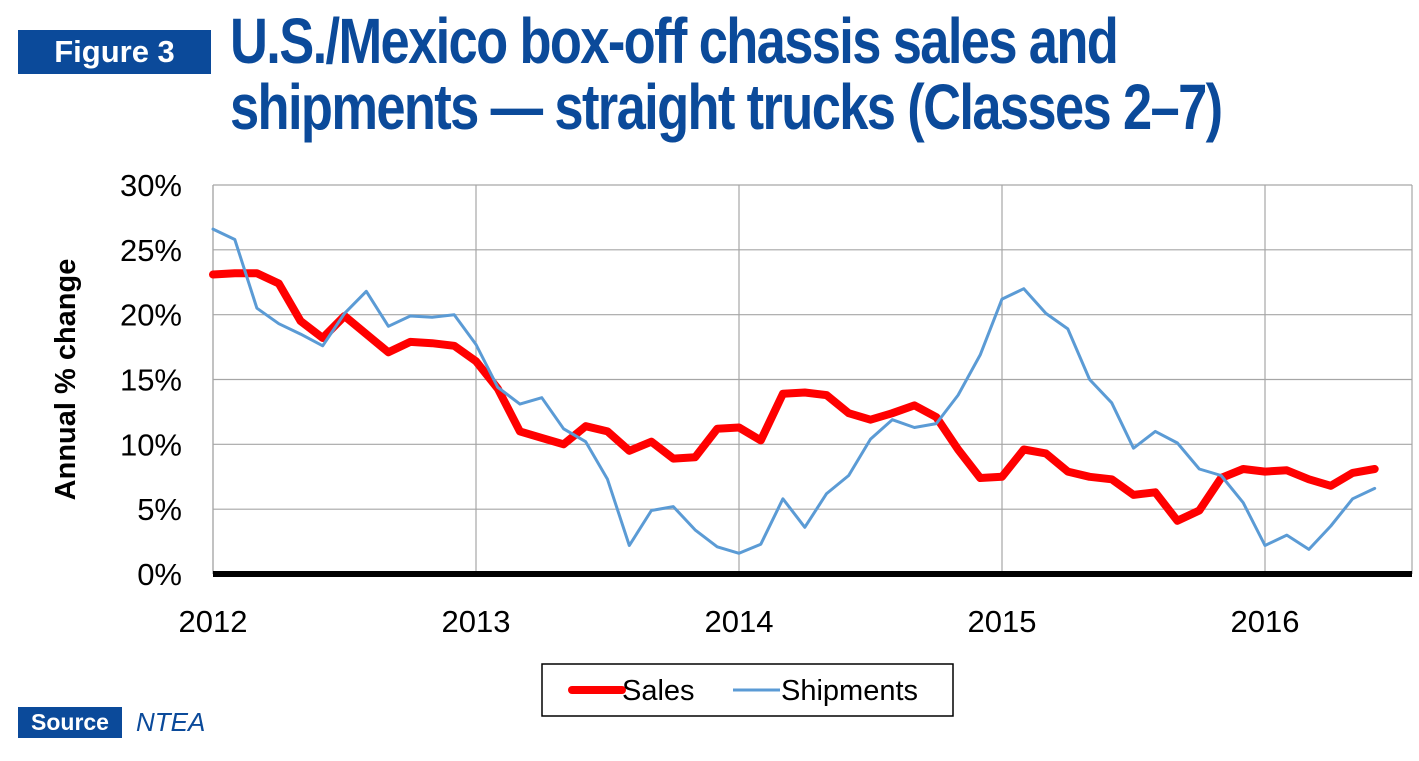 The height and width of the screenshot is (761, 1419). What do you see at coordinates (151, 315) in the screenshot?
I see `y-tick-label: 20%` at bounding box center [151, 315].